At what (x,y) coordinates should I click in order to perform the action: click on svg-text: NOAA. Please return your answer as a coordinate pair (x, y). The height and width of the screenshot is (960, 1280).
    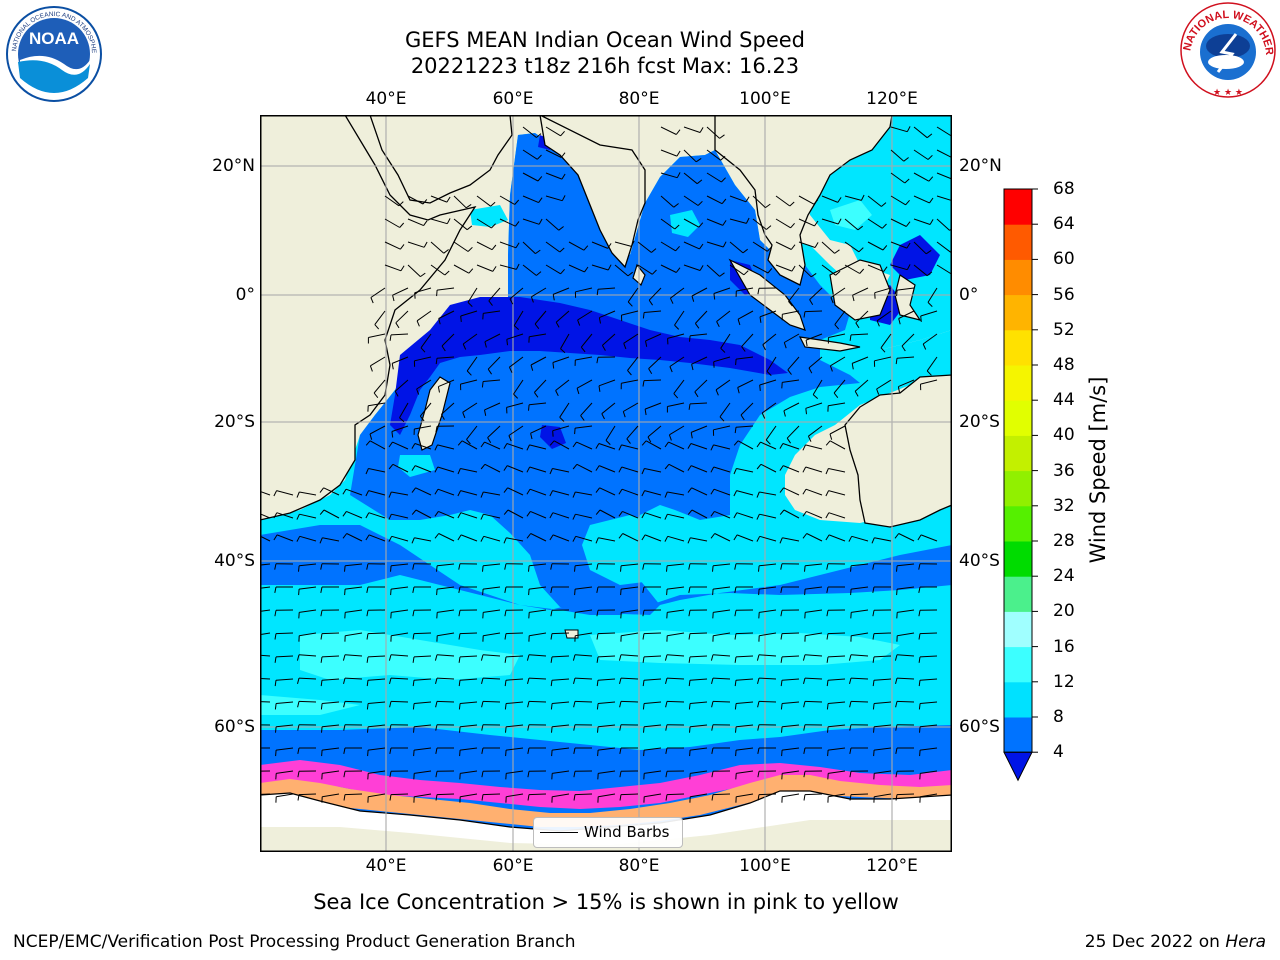
    Looking at the image, I should click on (54, 38).